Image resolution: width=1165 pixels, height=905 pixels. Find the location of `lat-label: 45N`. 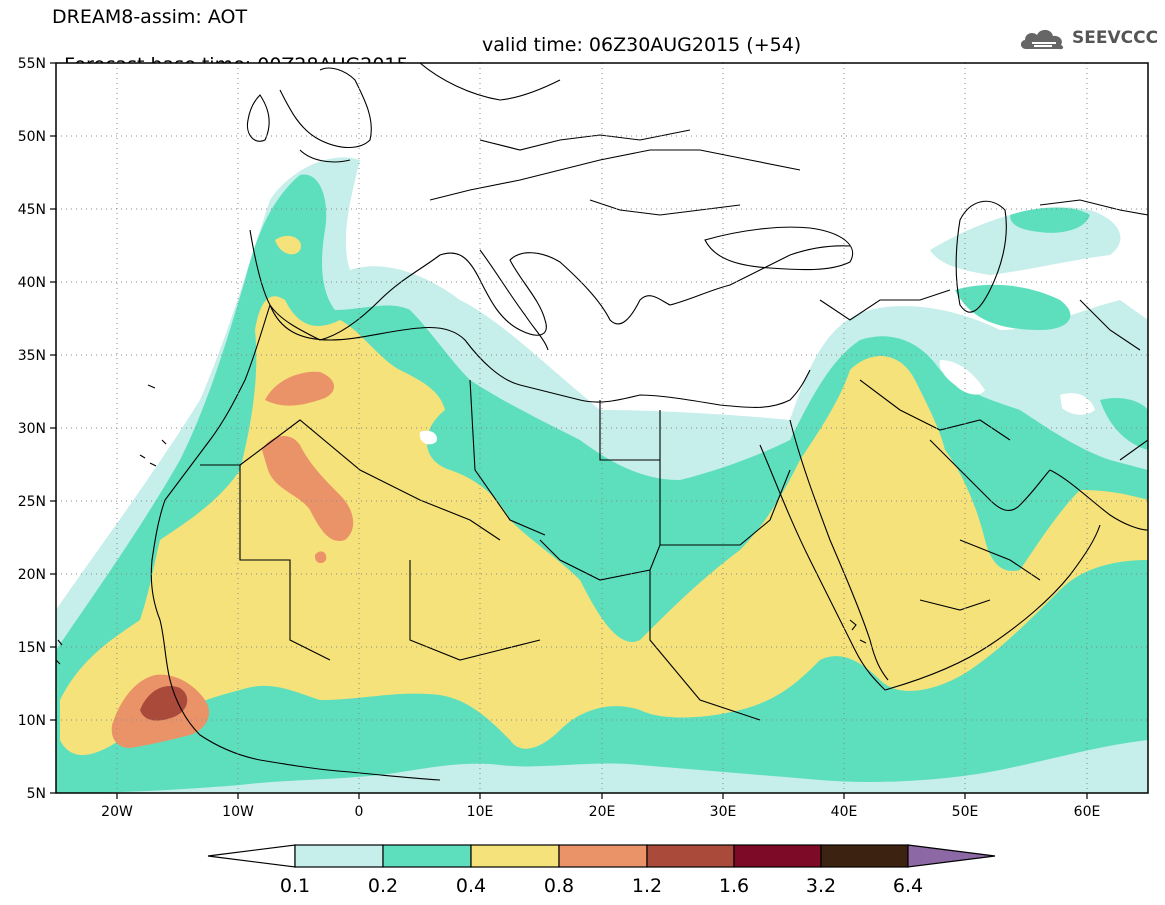

lat-label: 45N is located at coordinates (32, 210).